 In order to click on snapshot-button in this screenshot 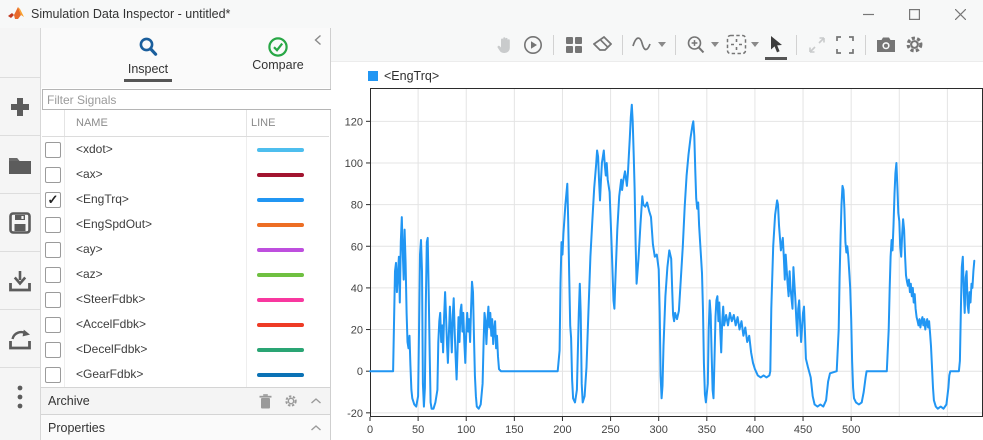, I will do `click(886, 45)`.